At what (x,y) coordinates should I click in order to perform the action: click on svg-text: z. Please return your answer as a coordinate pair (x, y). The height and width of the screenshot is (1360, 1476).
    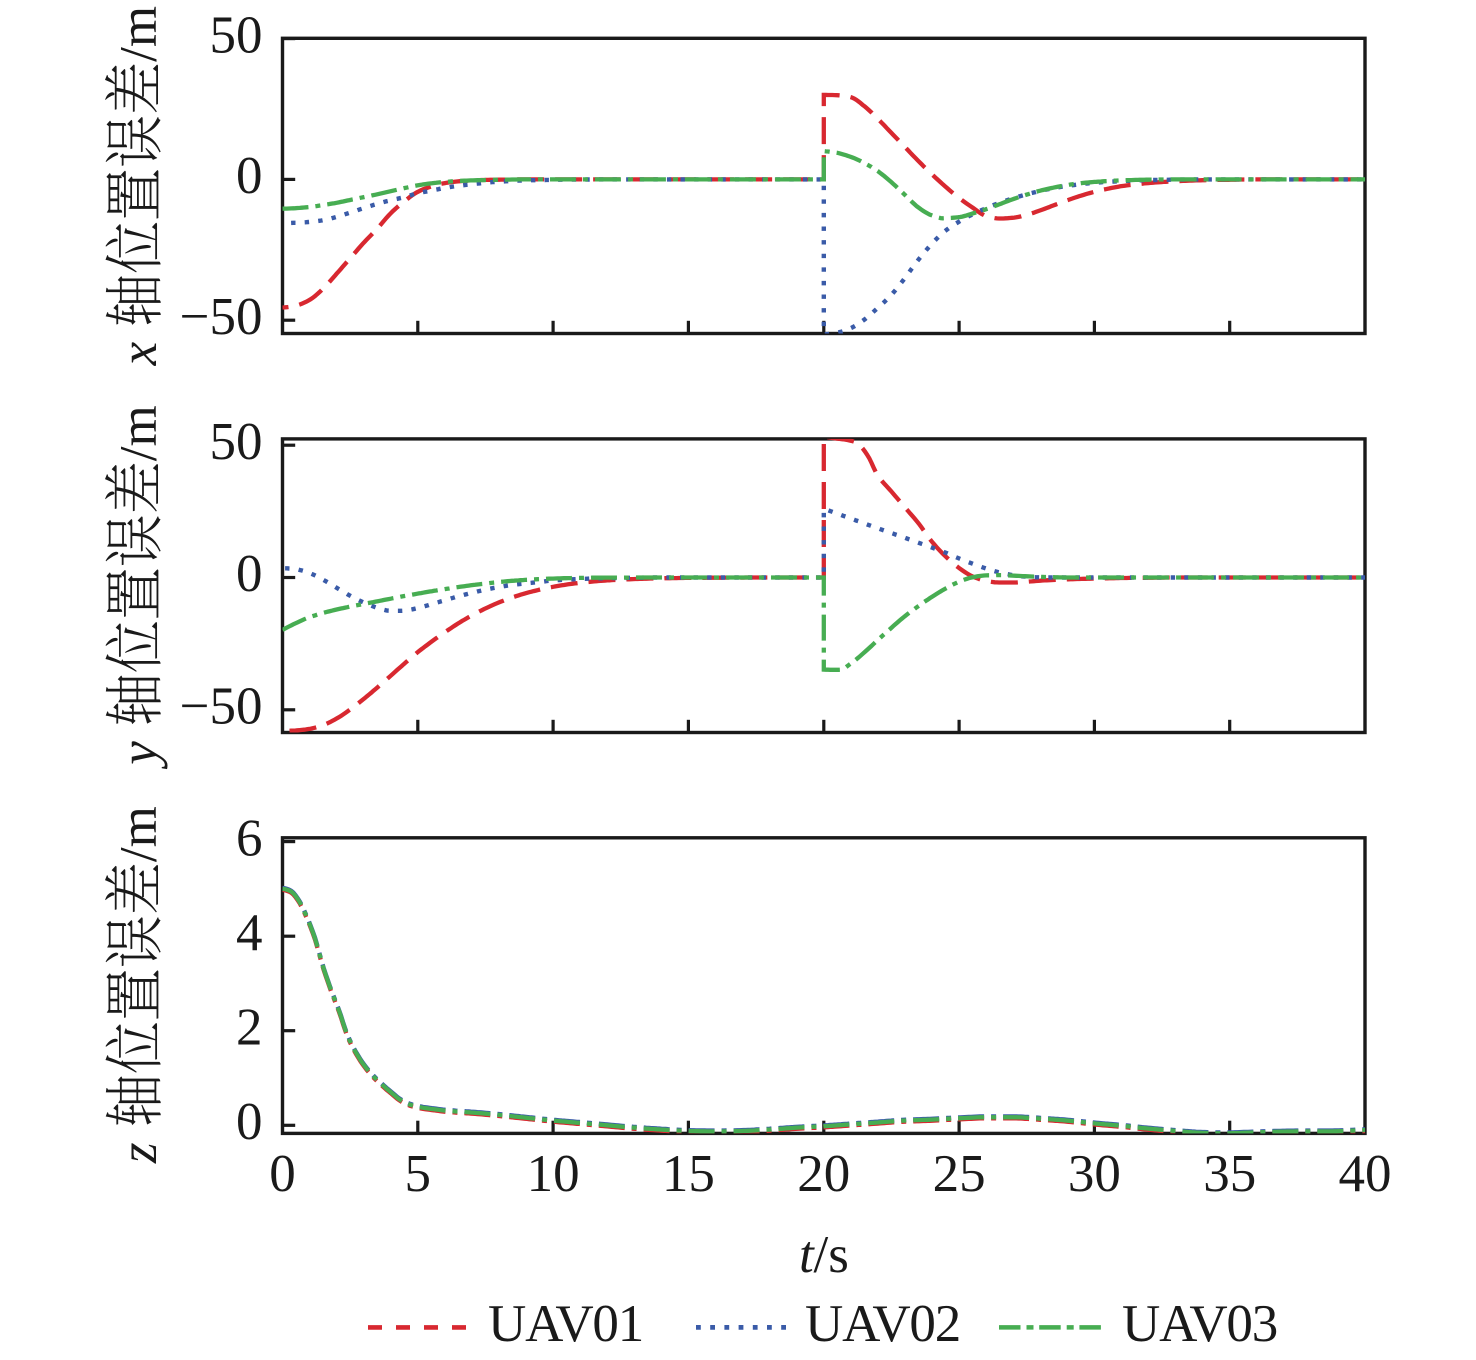
    Looking at the image, I should click on (139, 1153).